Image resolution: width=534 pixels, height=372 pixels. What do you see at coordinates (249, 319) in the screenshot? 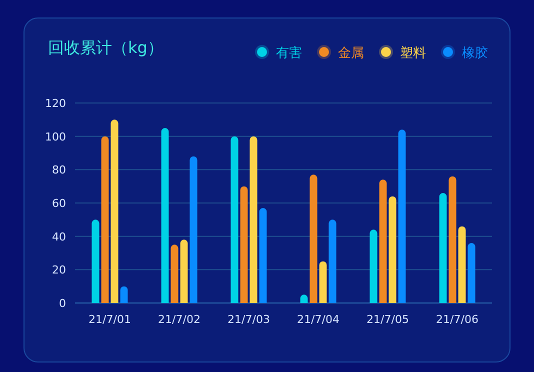
I see `x-tick-label: 21/7/03` at bounding box center [249, 319].